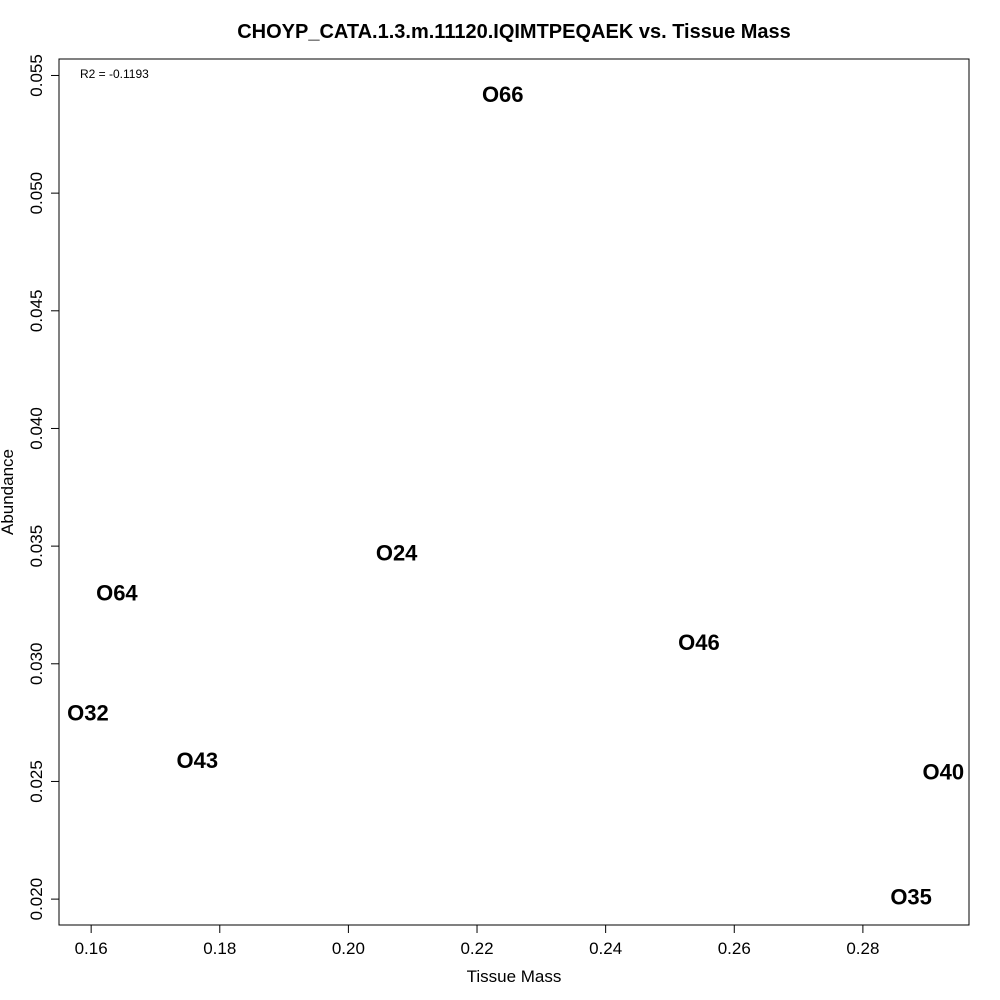  I want to click on x-tick-label: 0.20, so click(348, 948).